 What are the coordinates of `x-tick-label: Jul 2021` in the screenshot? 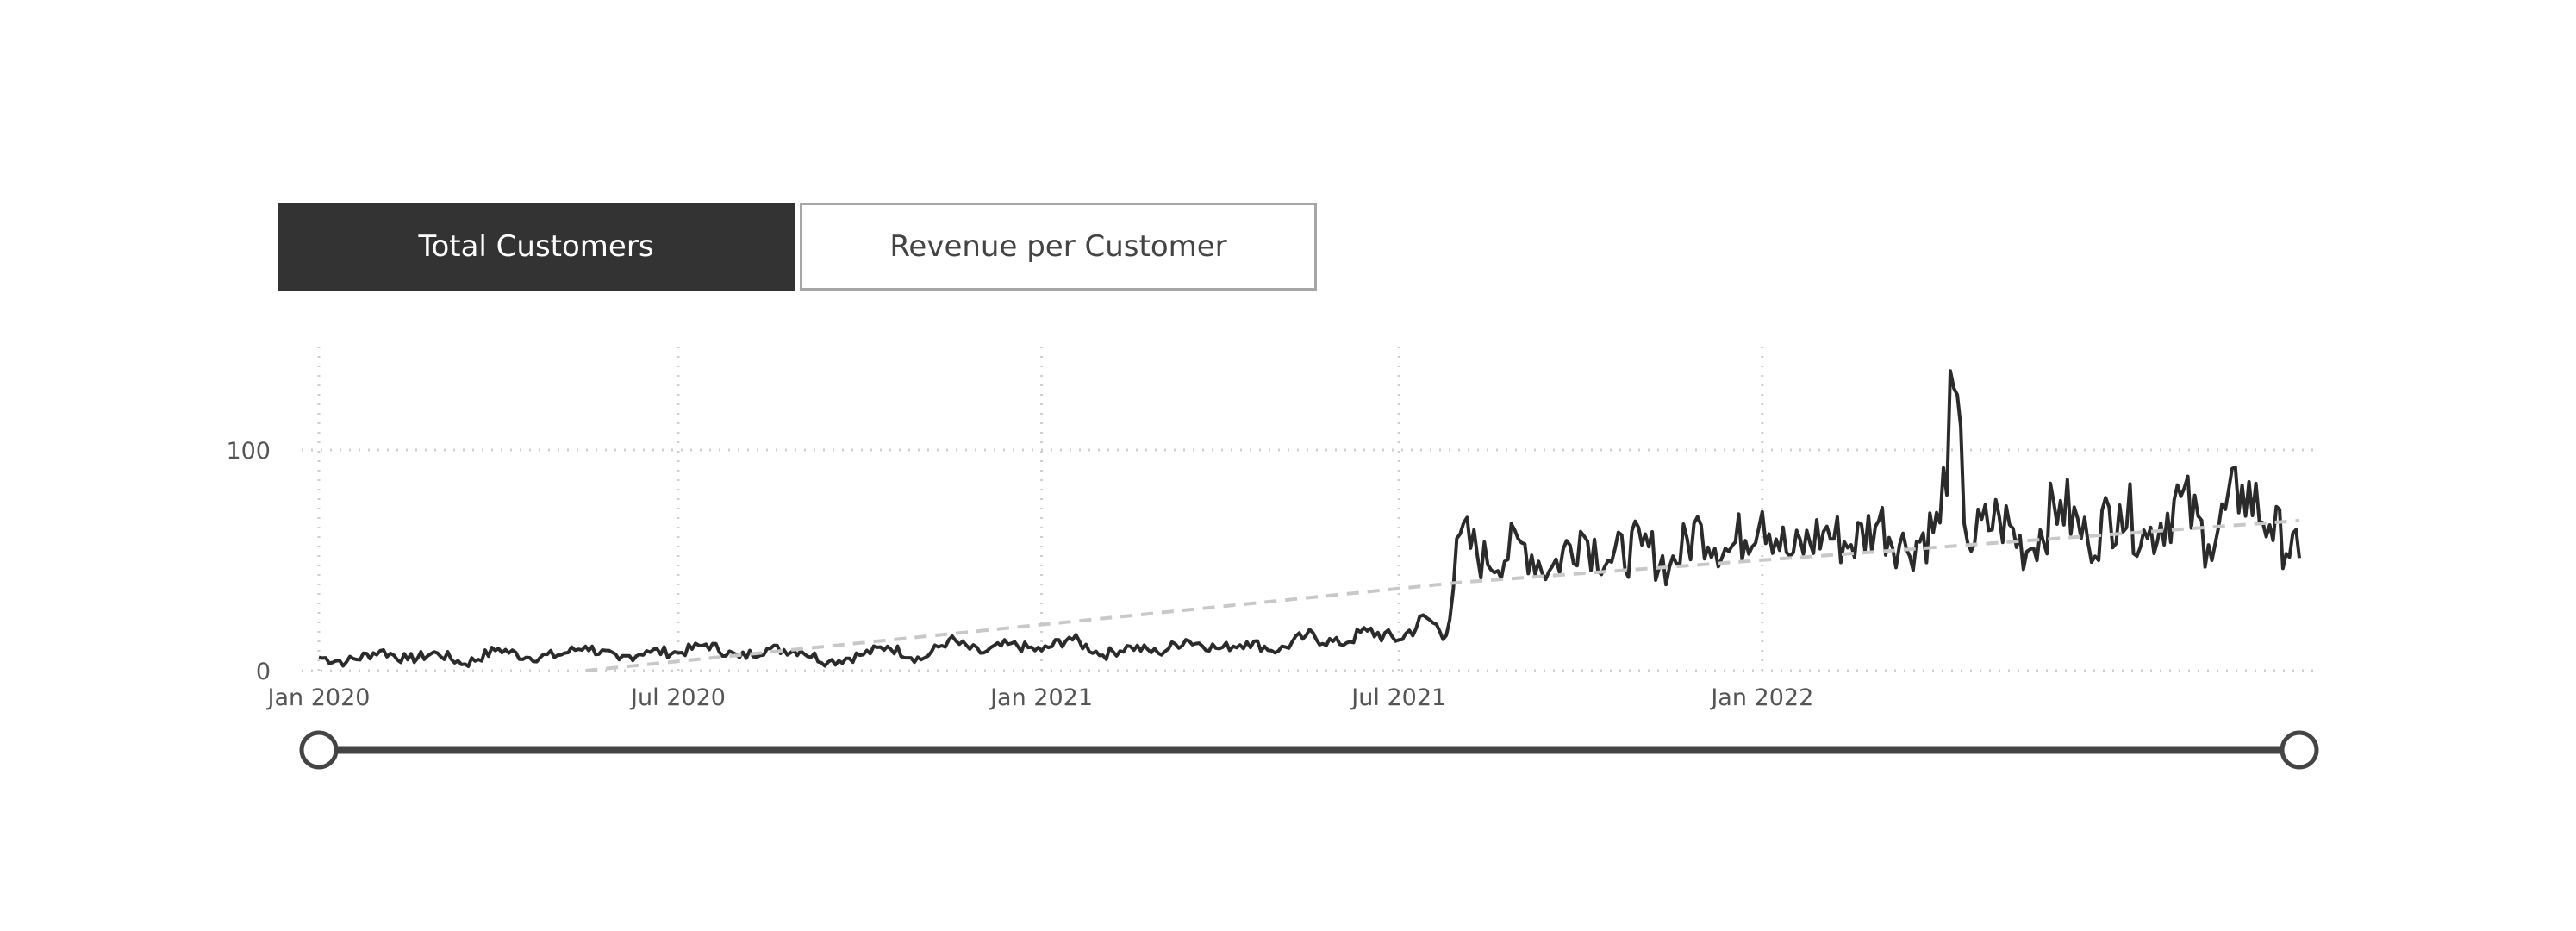 It's located at (1398, 697).